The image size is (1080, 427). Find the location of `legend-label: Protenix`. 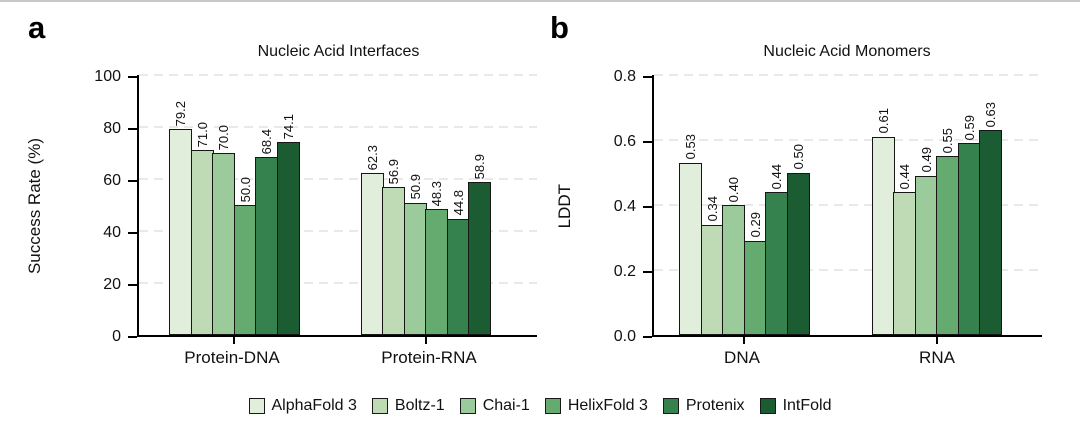

legend-label: Protenix is located at coordinates (715, 405).